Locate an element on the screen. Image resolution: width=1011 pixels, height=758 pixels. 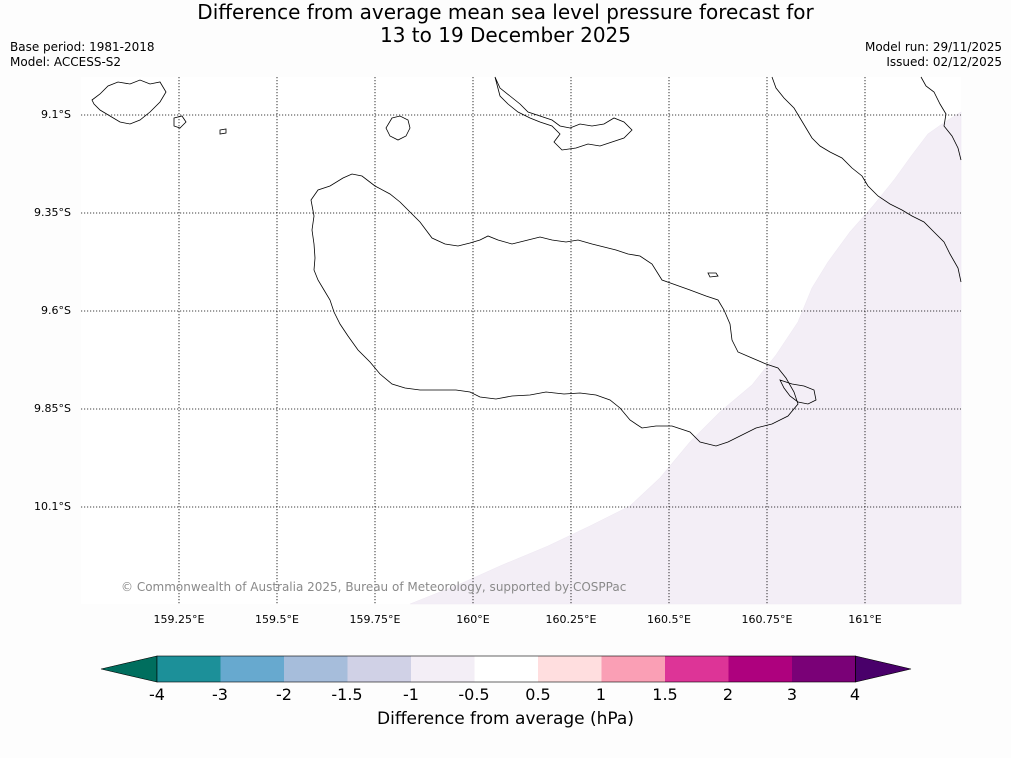
colorbar is located at coordinates (506, 669).